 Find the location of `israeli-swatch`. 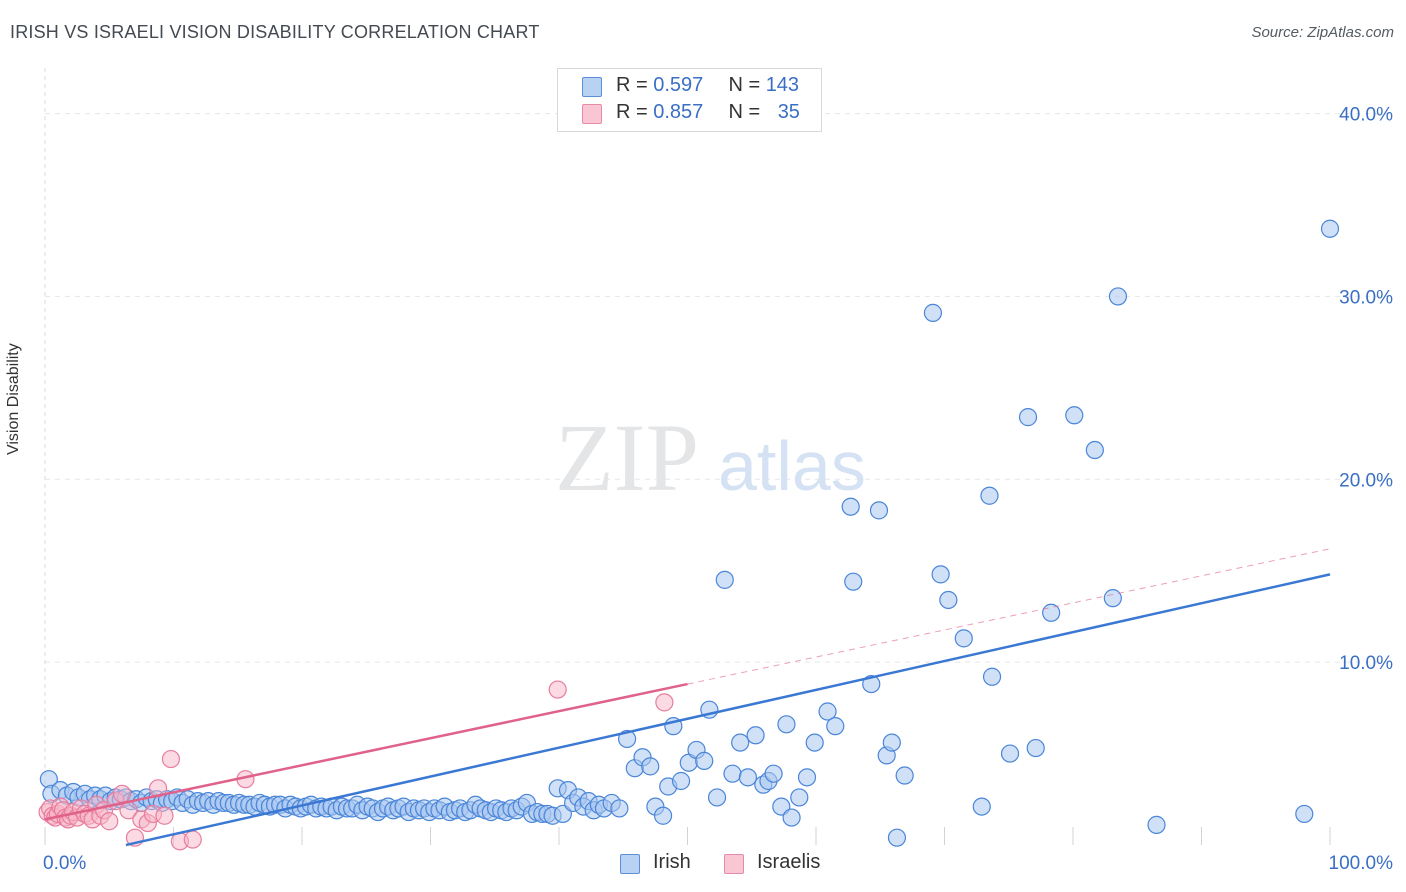

israeli-swatch is located at coordinates (592, 114).